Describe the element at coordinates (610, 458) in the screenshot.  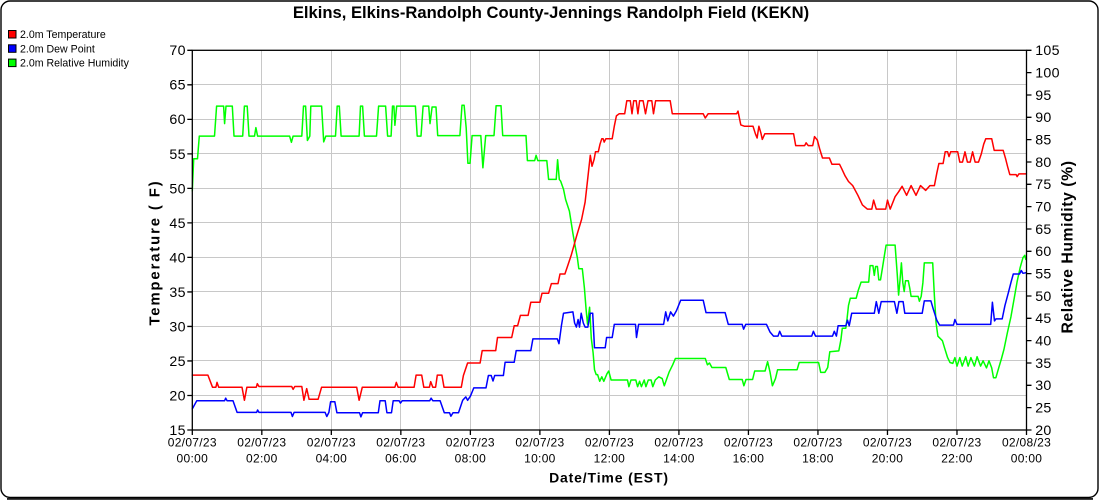
I see `svg-text: 12:00` at that location.